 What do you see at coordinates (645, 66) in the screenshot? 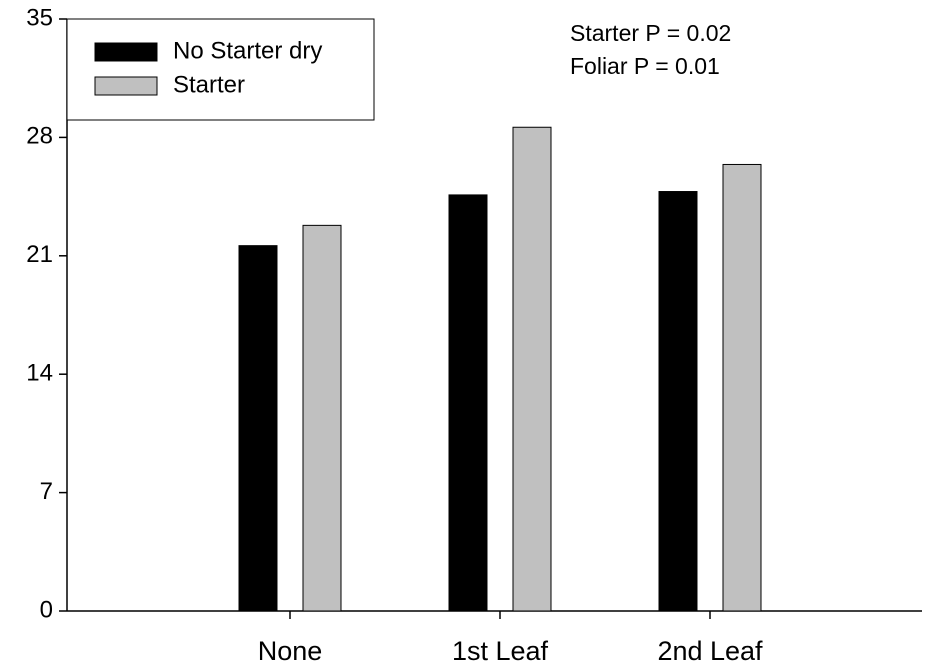
I see `annotation: Foliar P = 0.01` at bounding box center [645, 66].